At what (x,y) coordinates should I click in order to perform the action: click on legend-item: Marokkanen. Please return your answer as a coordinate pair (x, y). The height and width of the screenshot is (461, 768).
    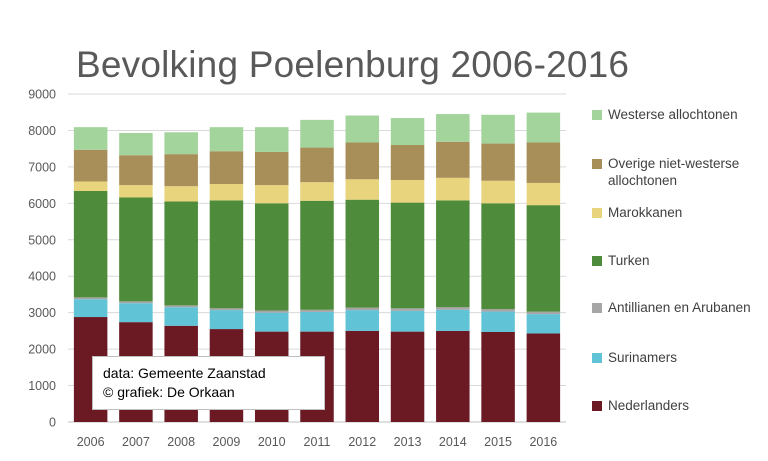
    Looking at the image, I should click on (676, 212).